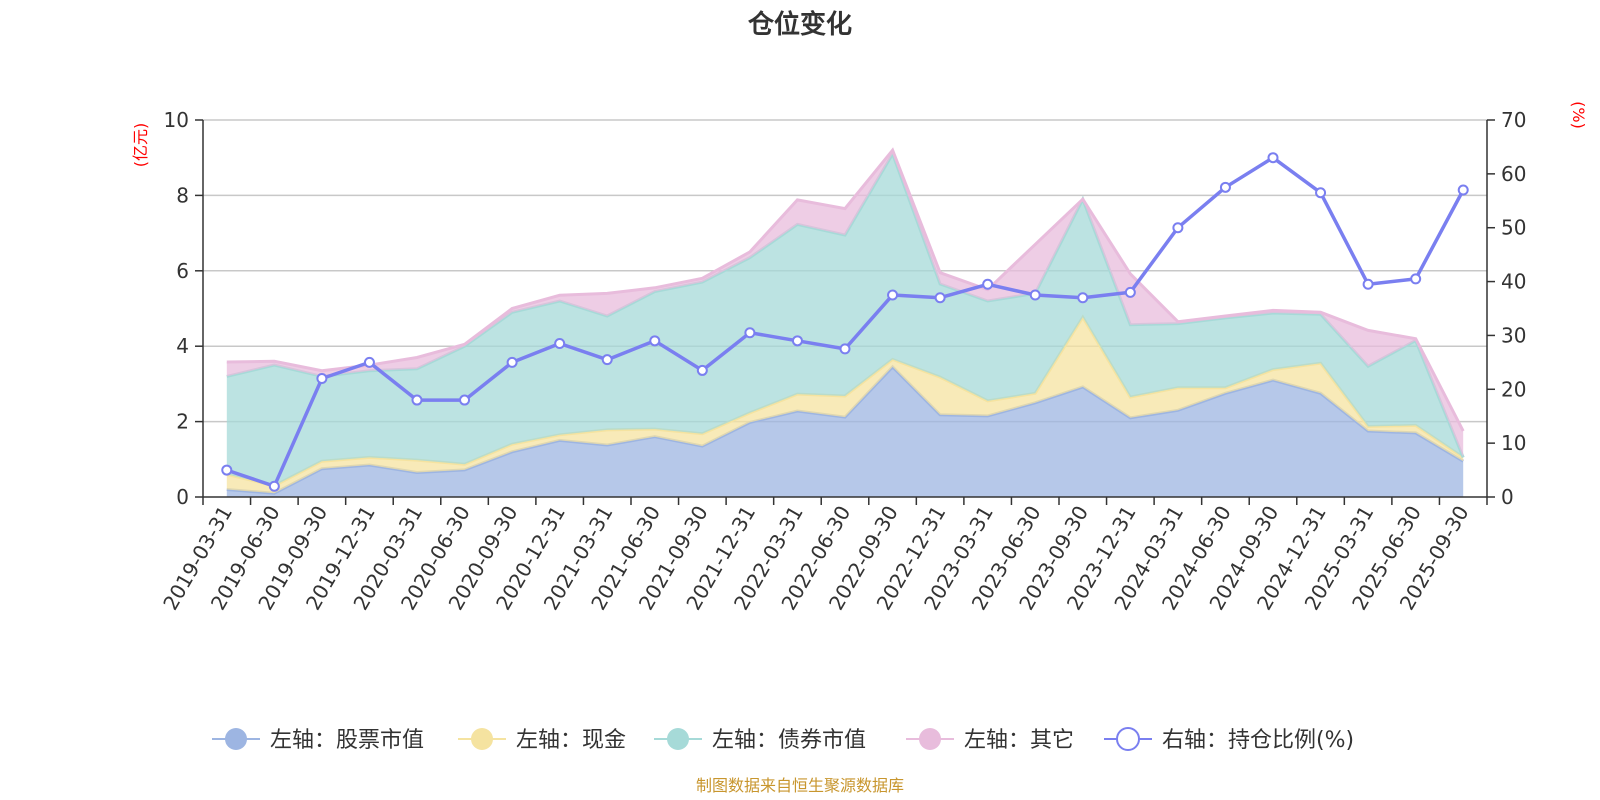 Image resolution: width=1600 pixels, height=800 pixels. I want to click on legend-label-0: 左轴：股票市值, so click(347, 740).